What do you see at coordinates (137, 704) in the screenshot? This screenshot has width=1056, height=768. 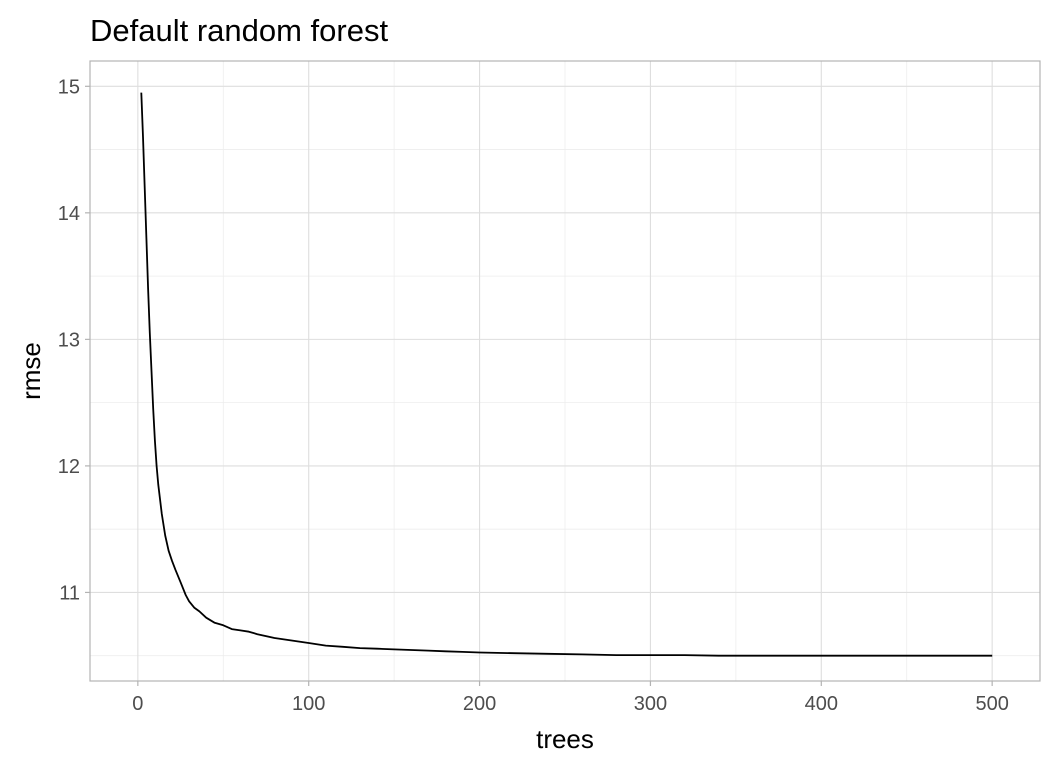 I see `x-tick-label: 0` at bounding box center [137, 704].